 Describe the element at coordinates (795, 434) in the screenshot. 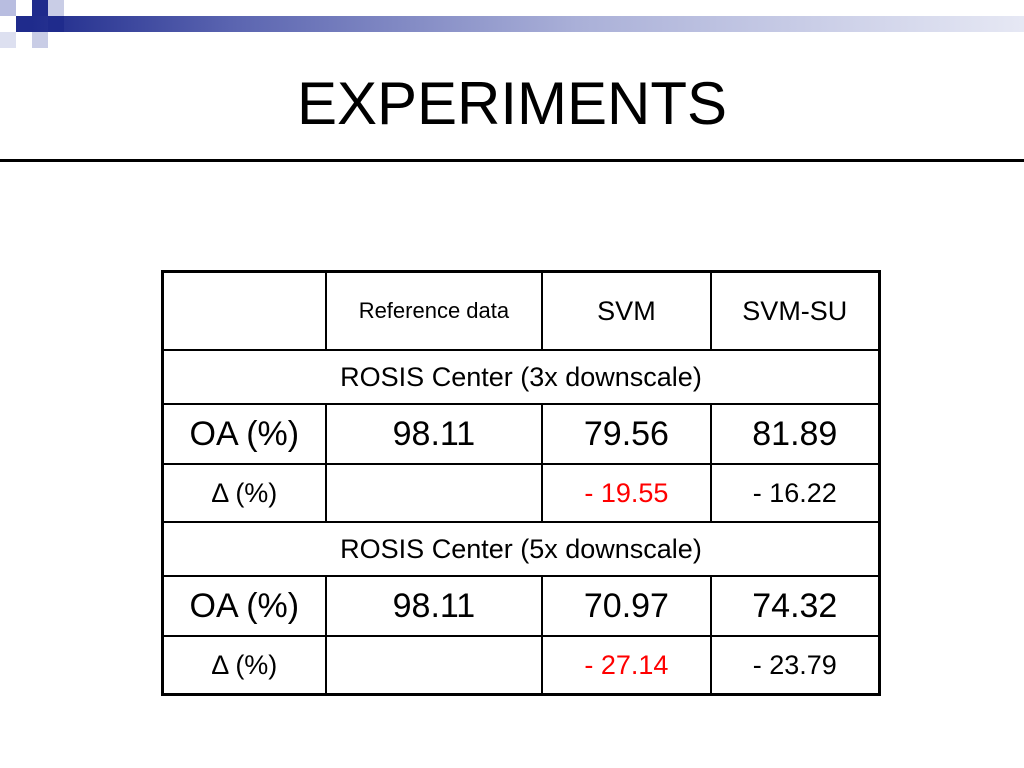

I see `cell-svm-su: 81.89` at that location.